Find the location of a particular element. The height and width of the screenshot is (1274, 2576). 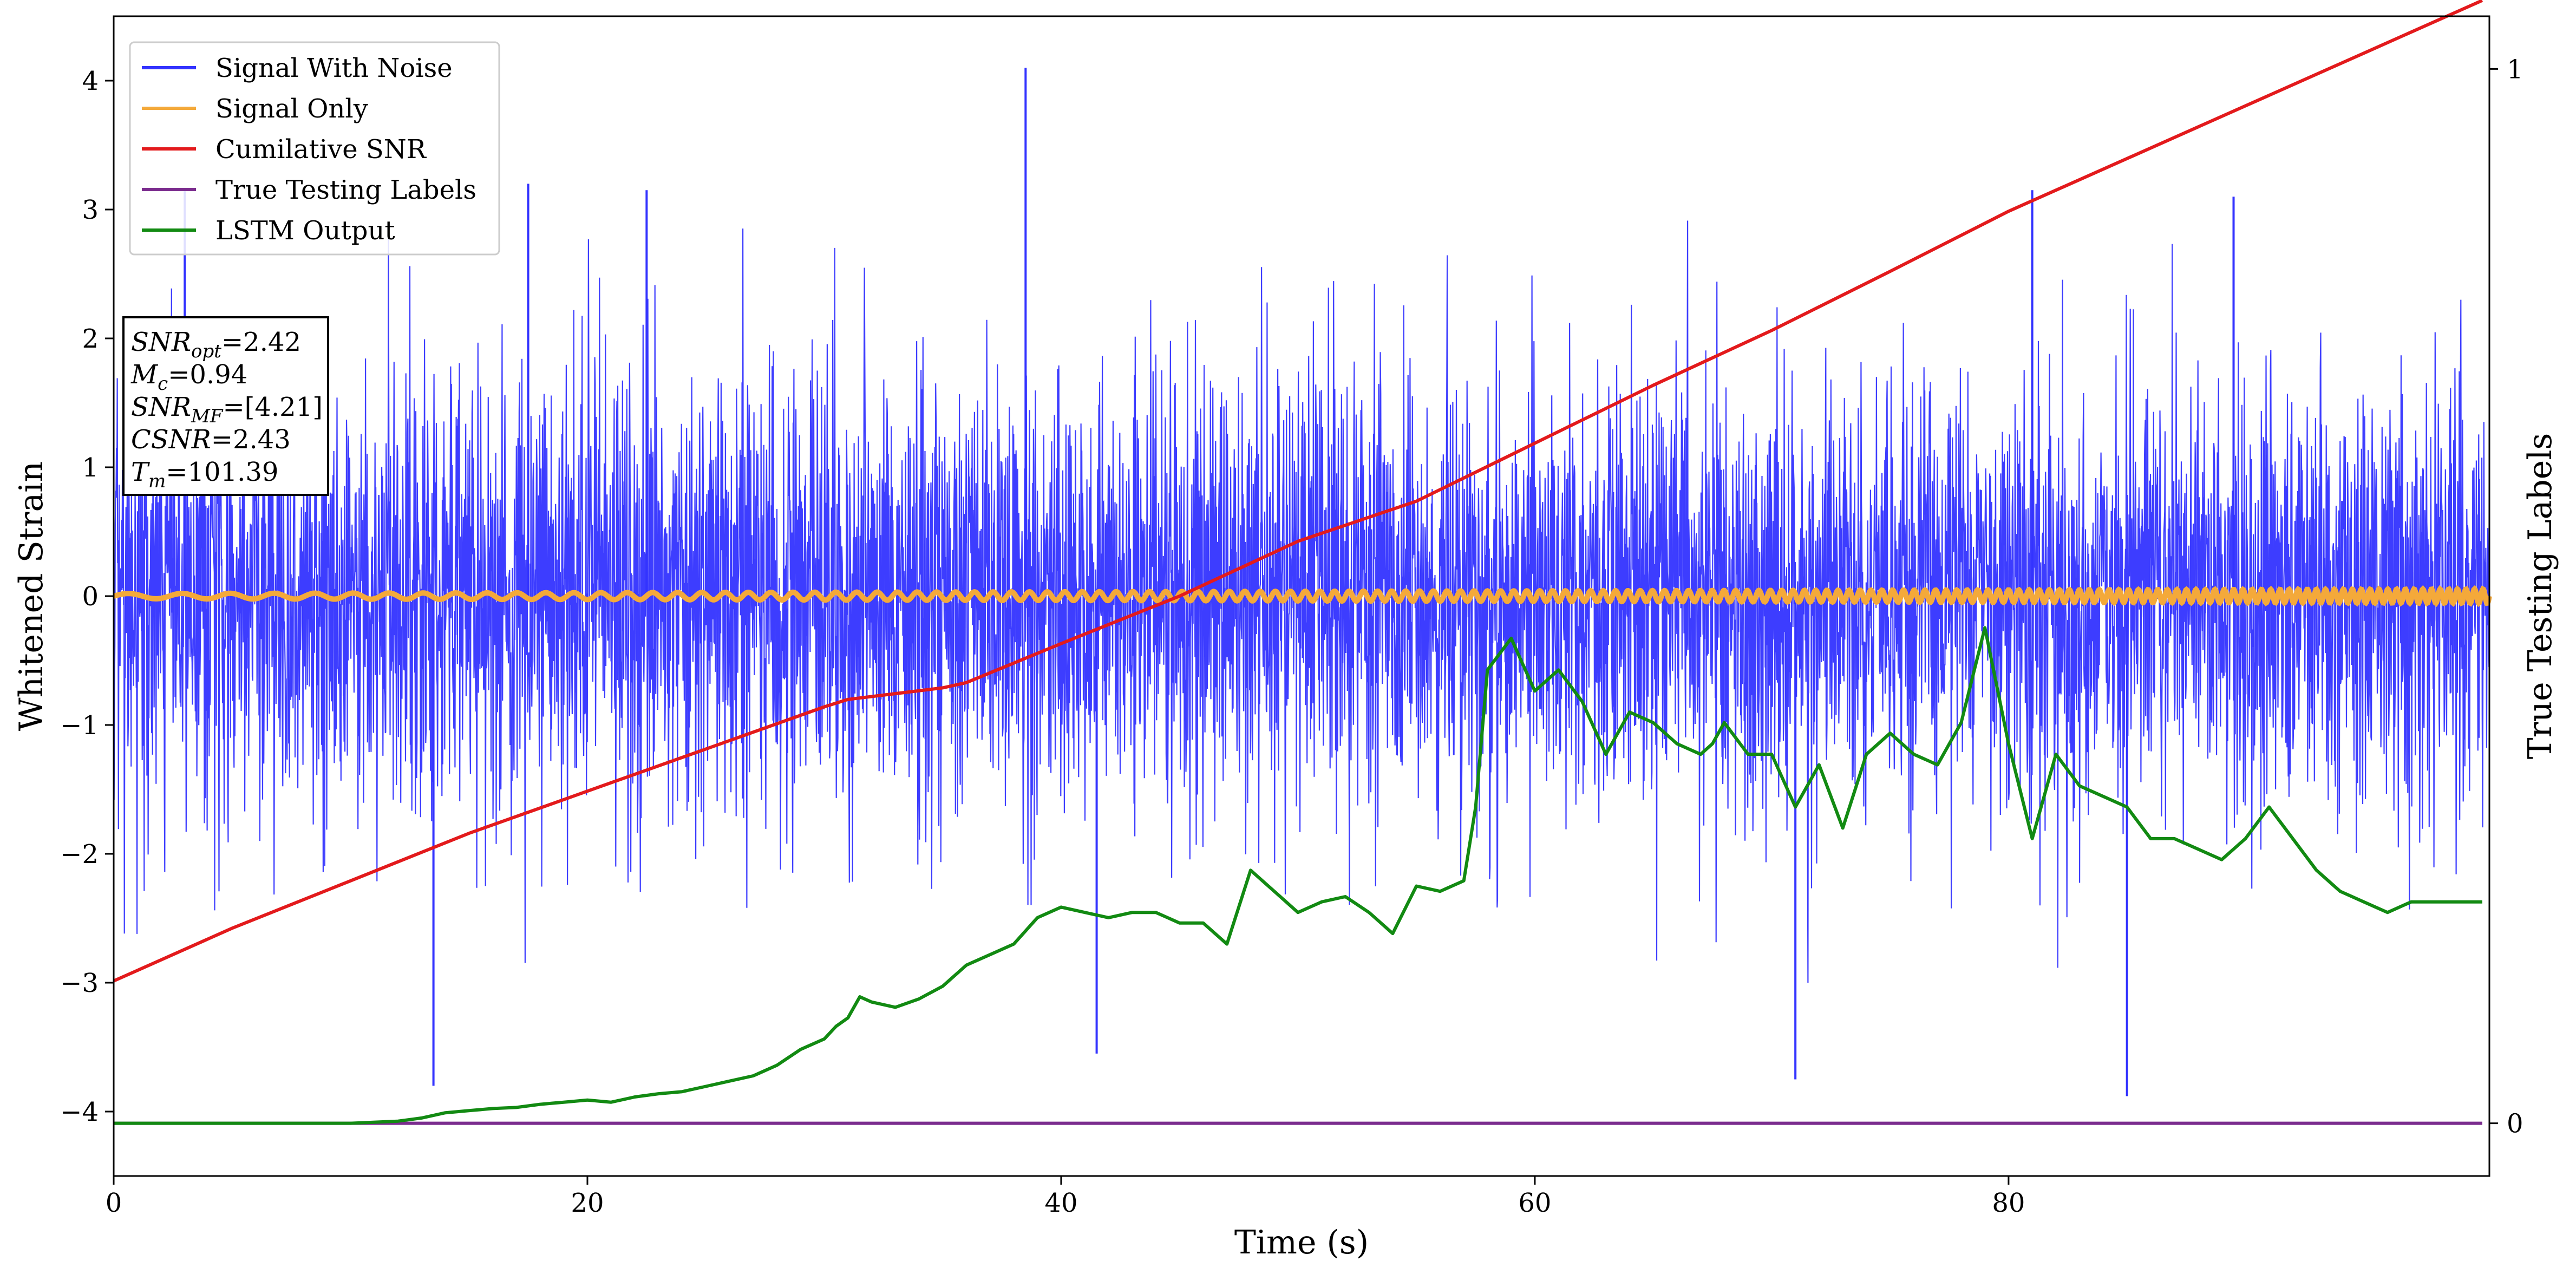

right-y-axis-label: True Testing Labels is located at coordinates (2540, 596).